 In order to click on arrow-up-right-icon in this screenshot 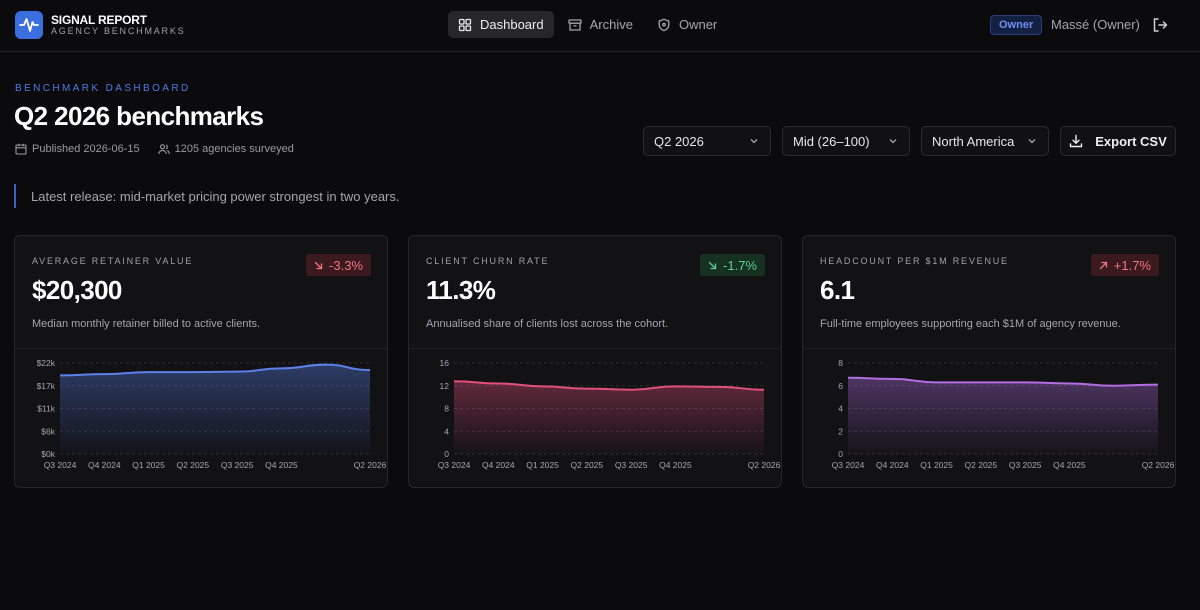, I will do `click(1103, 265)`.